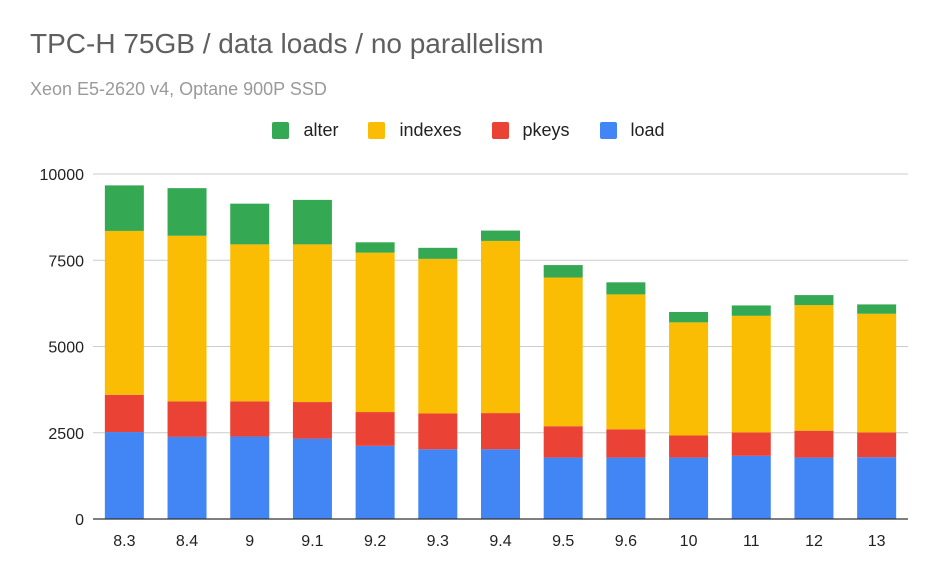 Image resolution: width=937 pixels, height=579 pixels. What do you see at coordinates (178, 89) in the screenshot?
I see `chart-subtitle: Xeon E5-2620 v4, Optane 900P SSD` at bounding box center [178, 89].